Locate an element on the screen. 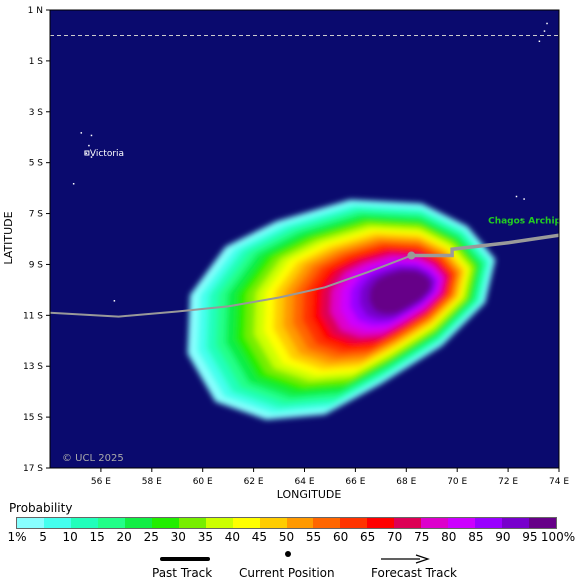 This screenshot has width=580, height=588. latitude-ticks: 1 N 1 S 3 S 5 S 7 S 9 S 11 S 13 S 15 S 17 S is located at coordinates (36, 240).